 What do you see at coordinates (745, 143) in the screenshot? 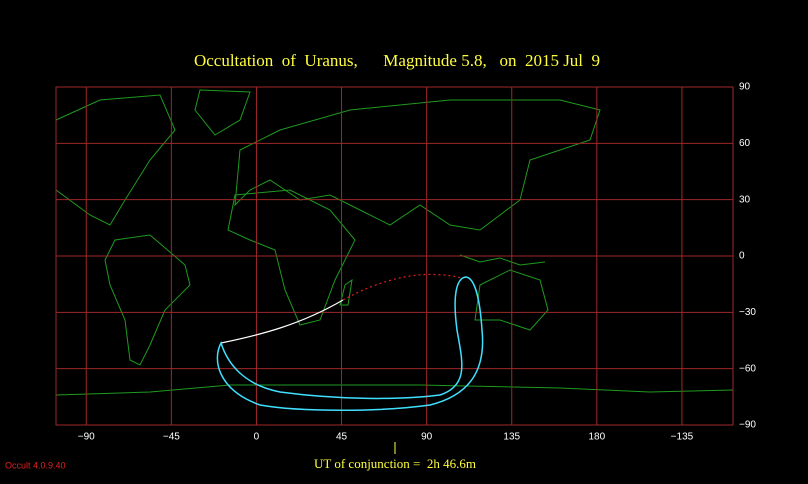
I see `y-tick-label: 60` at bounding box center [745, 143].